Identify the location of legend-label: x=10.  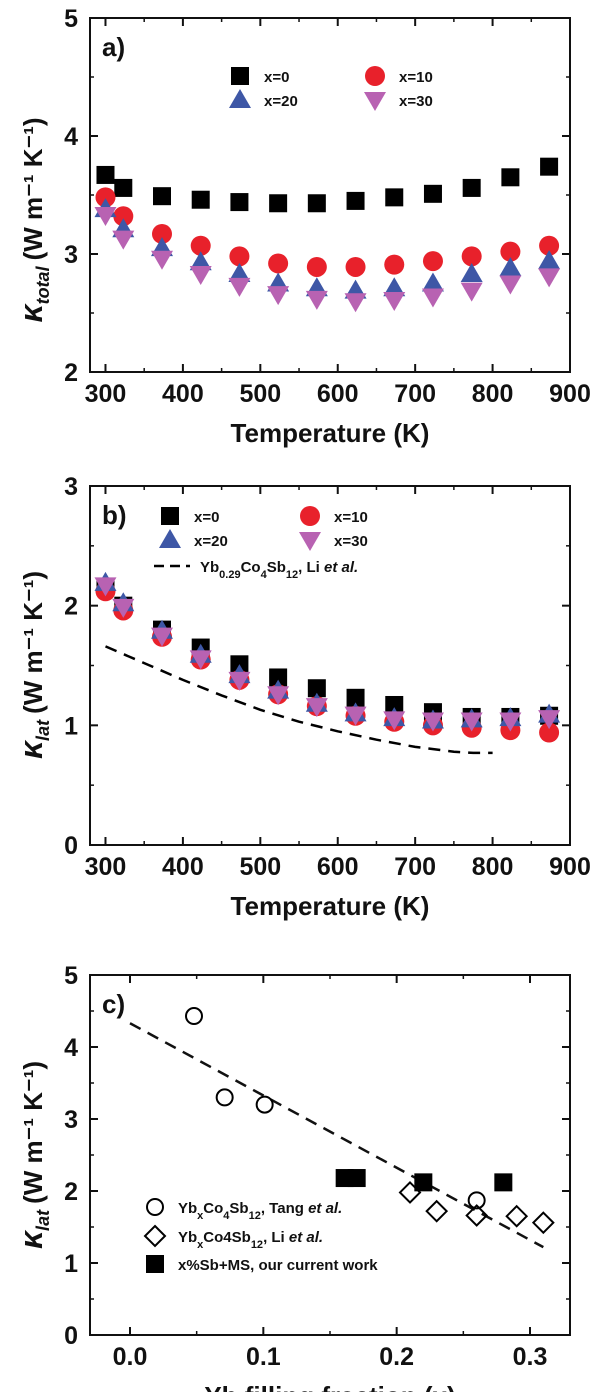
(416, 77).